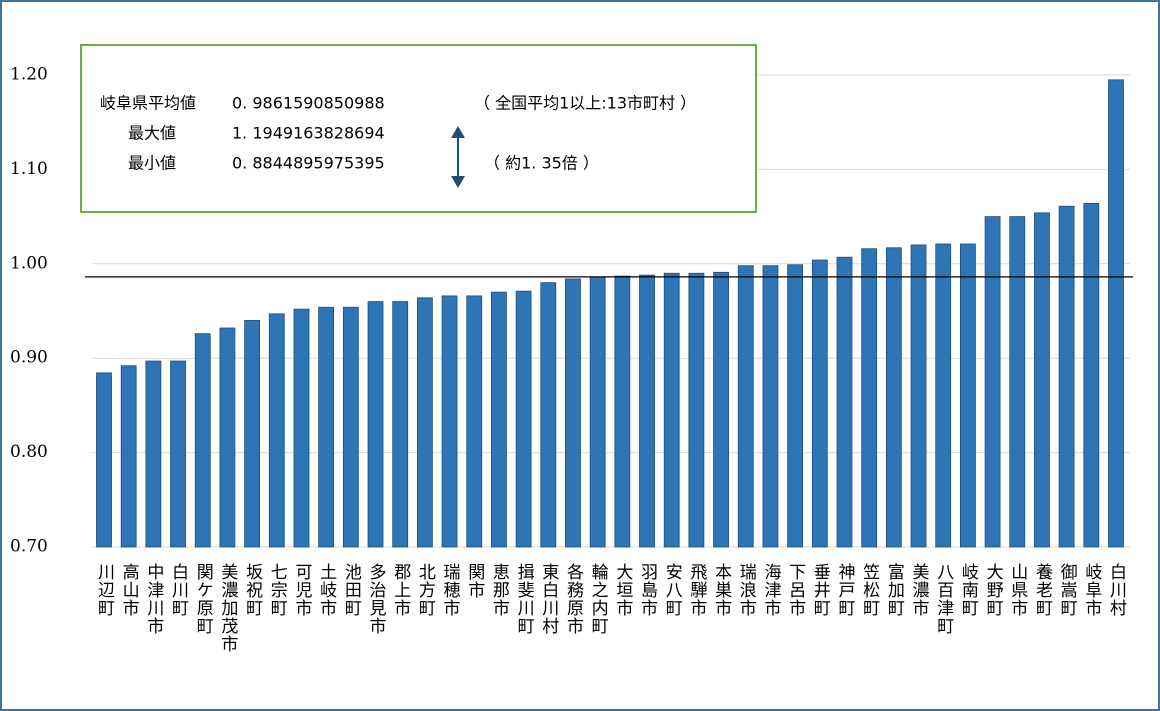  Describe the element at coordinates (148, 103) in the screenshot. I see `average-name: 岐阜県平均値` at that location.